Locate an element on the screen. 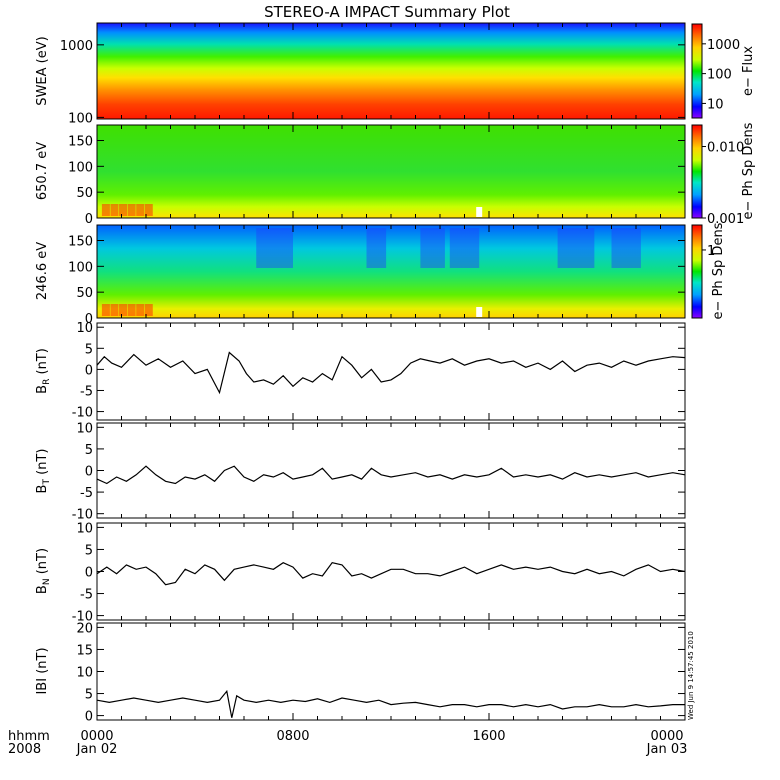 Image resolution: width=780 pixels, height=780 pixels. bn-trace is located at coordinates (391, 574).